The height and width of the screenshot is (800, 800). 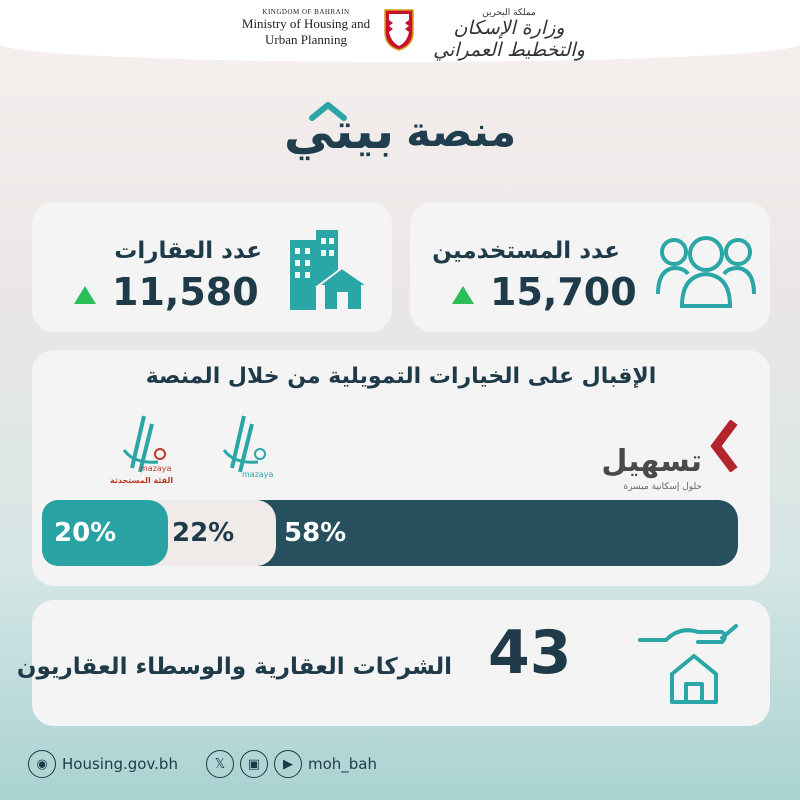 I want to click on page-title: منصة بيتي, so click(x=400, y=131).